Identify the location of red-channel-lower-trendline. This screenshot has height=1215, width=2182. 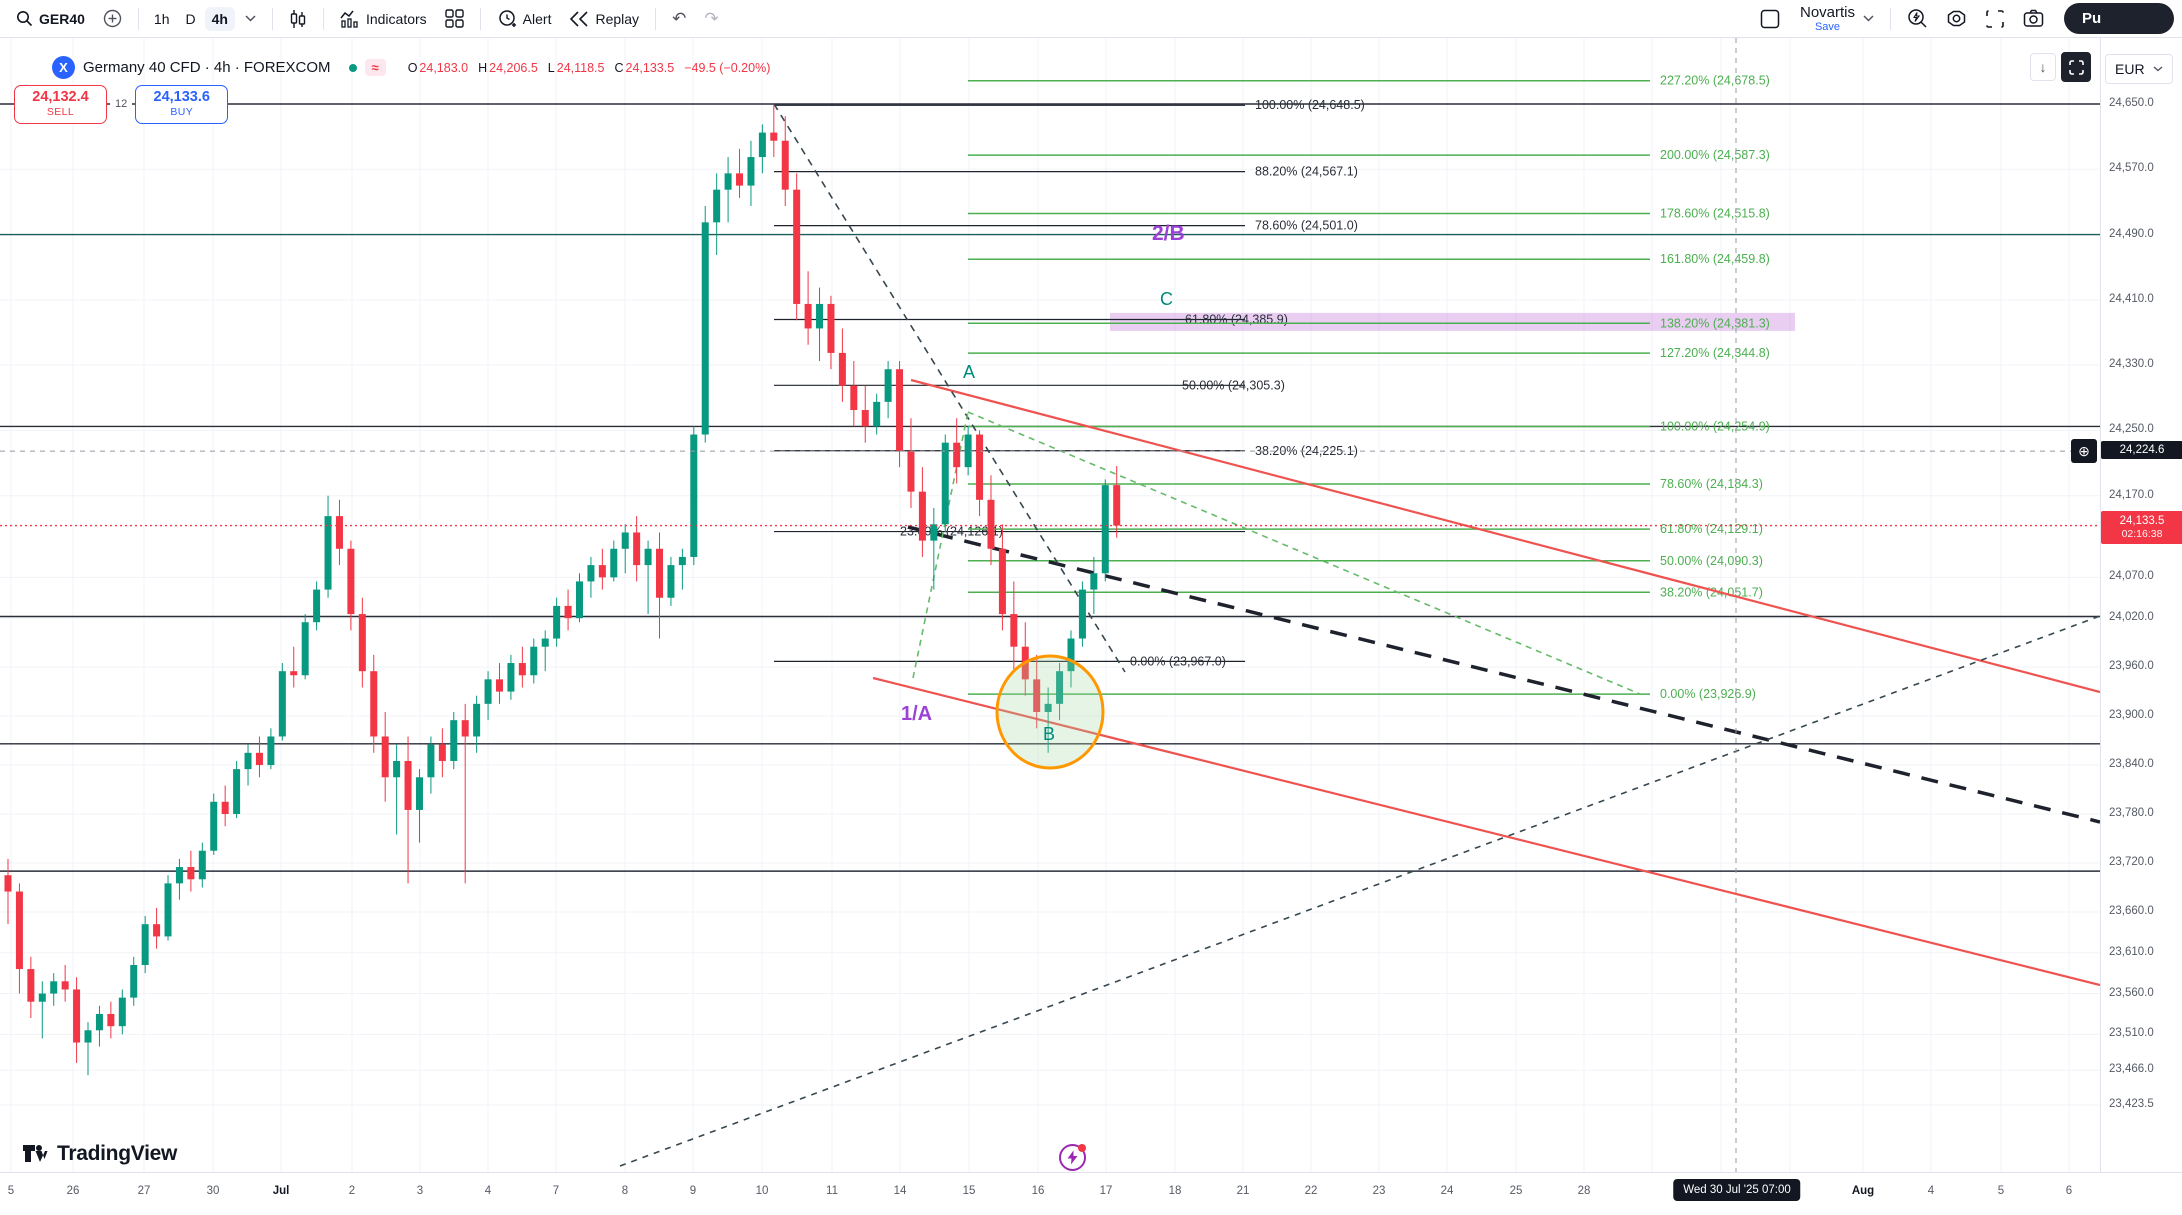
(1486, 831).